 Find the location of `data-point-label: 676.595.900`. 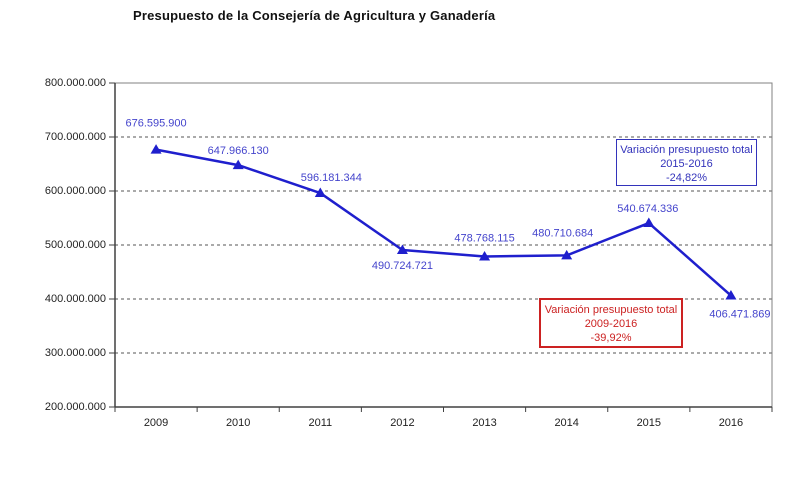

data-point-label: 676.595.900 is located at coordinates (155, 124).